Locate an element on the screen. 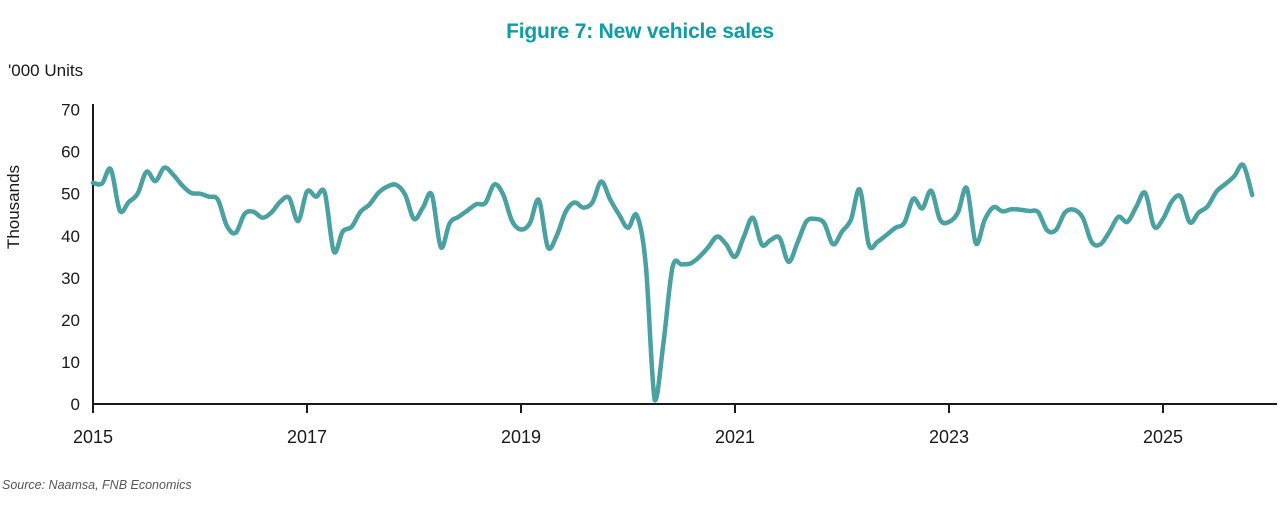 The width and height of the screenshot is (1280, 520). x-tick-label: 2025 is located at coordinates (1163, 437).